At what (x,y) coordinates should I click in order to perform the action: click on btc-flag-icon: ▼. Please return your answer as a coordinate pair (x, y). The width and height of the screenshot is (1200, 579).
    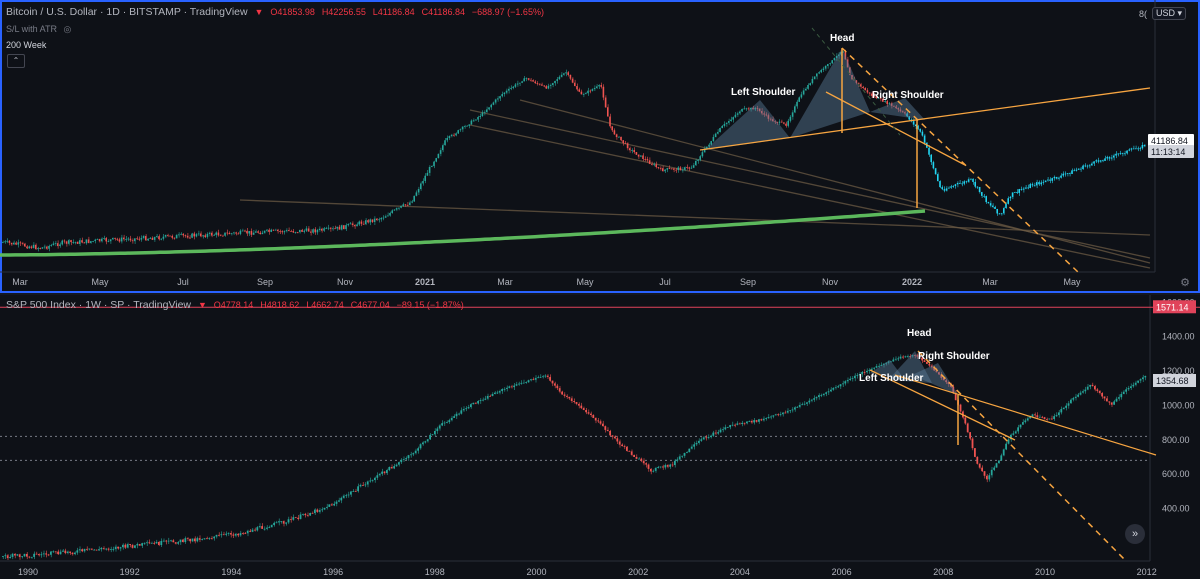
    Looking at the image, I should click on (259, 12).